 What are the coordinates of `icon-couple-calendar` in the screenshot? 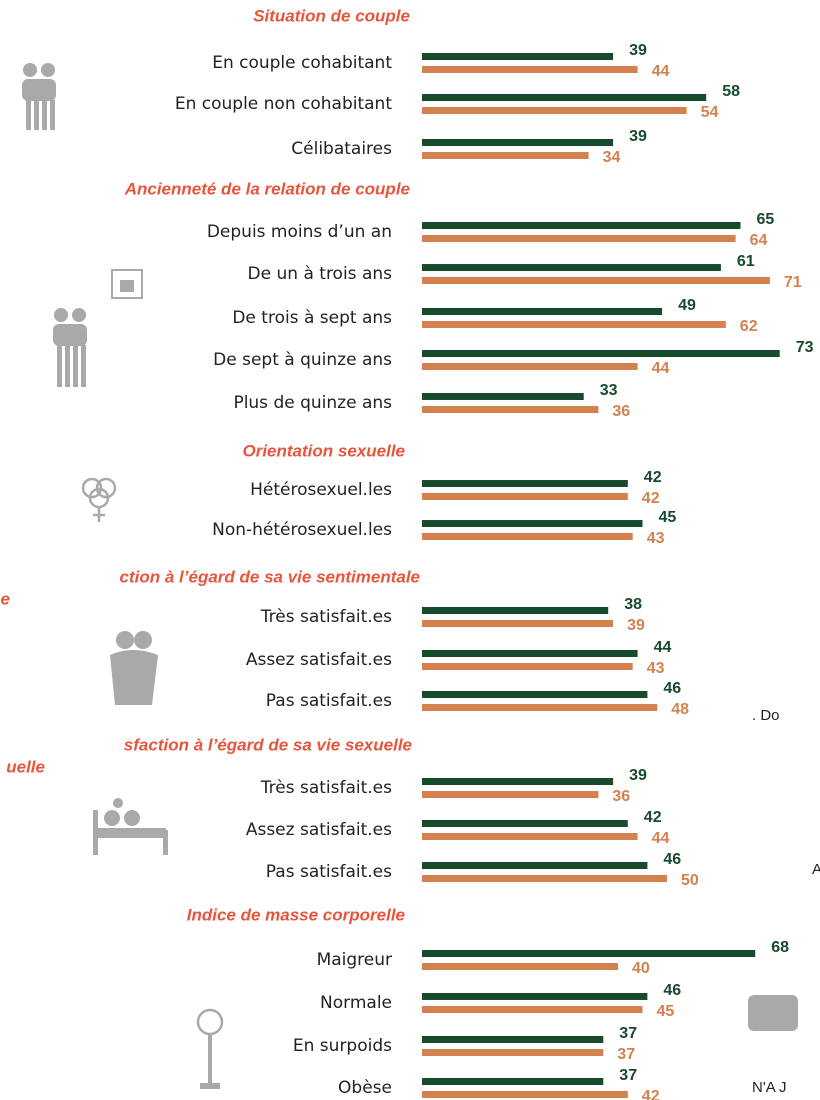 It's located at (98, 328).